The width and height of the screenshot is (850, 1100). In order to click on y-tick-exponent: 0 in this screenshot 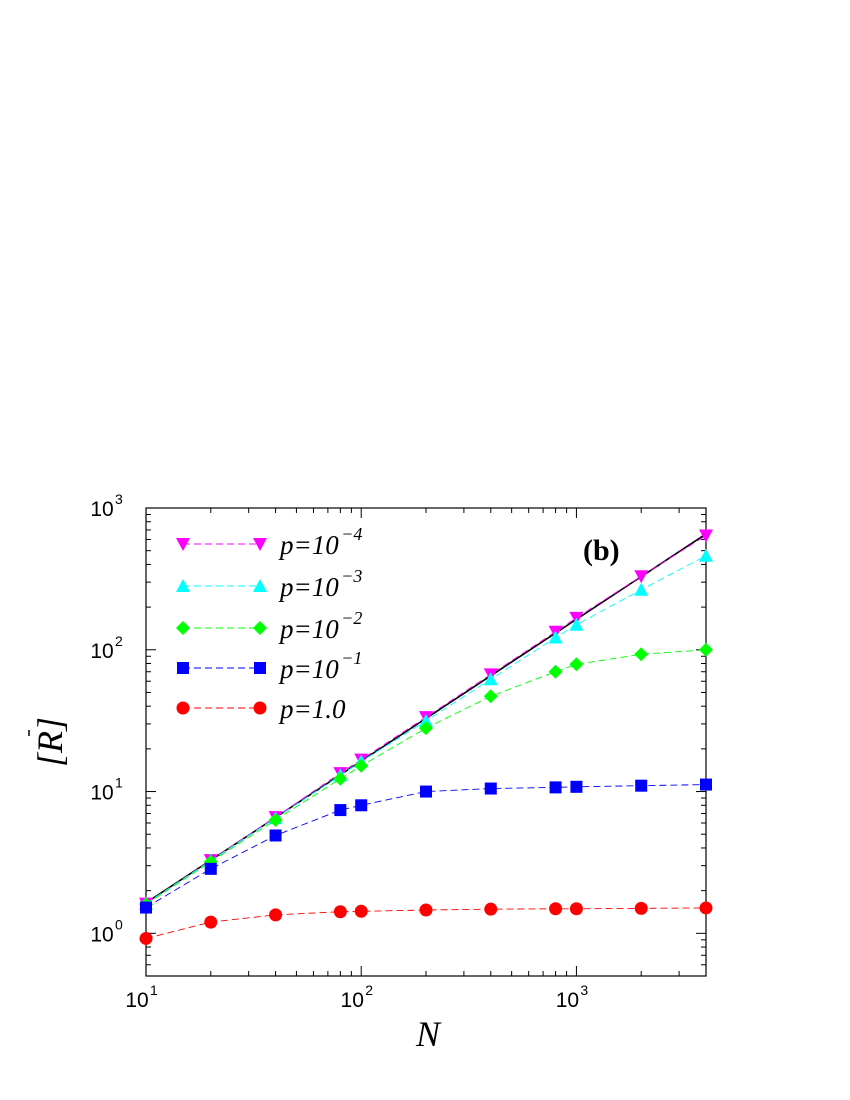, I will do `click(119, 924)`.